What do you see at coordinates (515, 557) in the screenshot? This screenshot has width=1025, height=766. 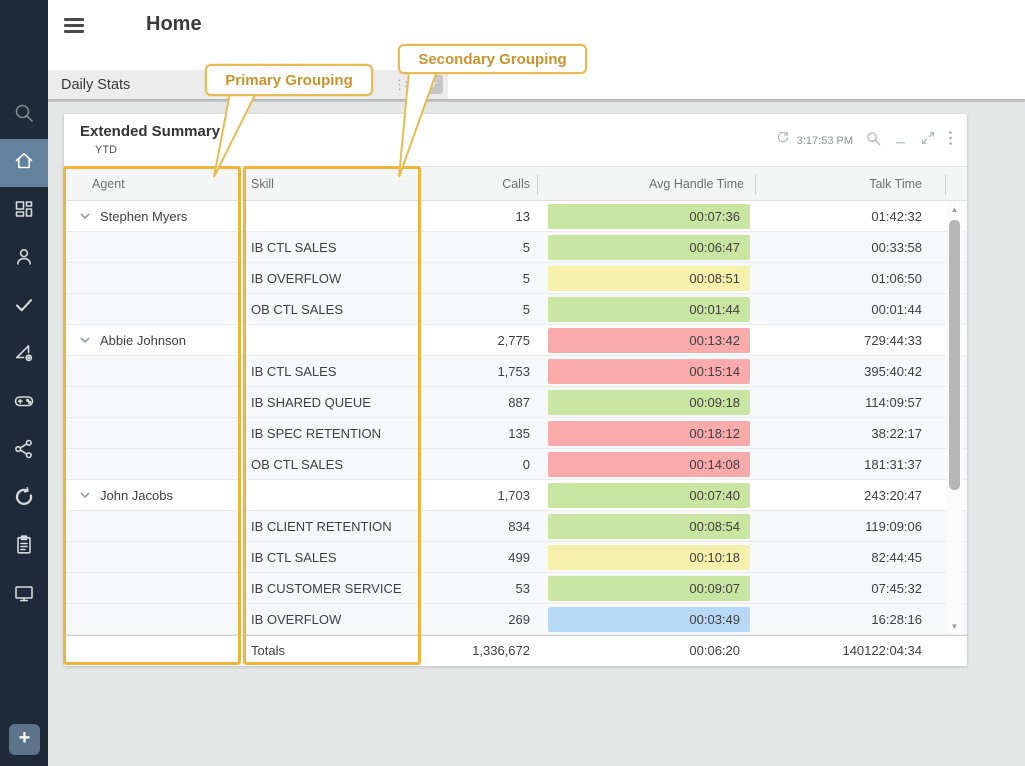 I see `table-row: IB CTL SALES 499 00:10:18 82:44:45` at bounding box center [515, 557].